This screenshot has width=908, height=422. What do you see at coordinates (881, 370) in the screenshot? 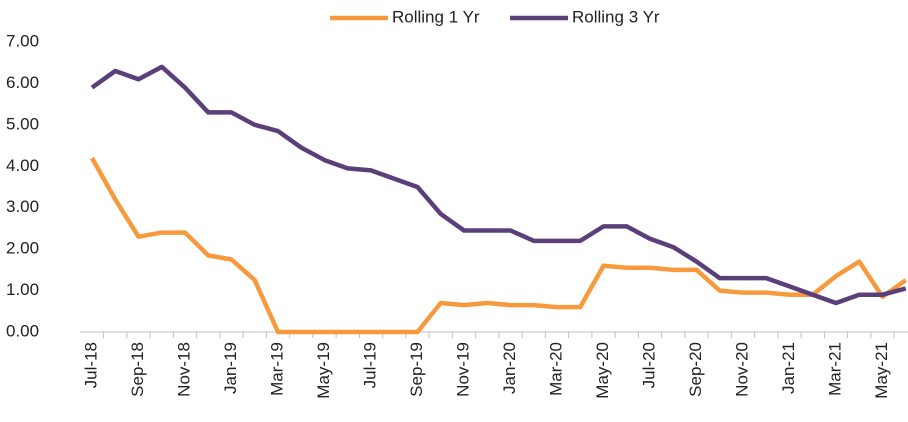
I see `x-tick-label: May-21` at bounding box center [881, 370].